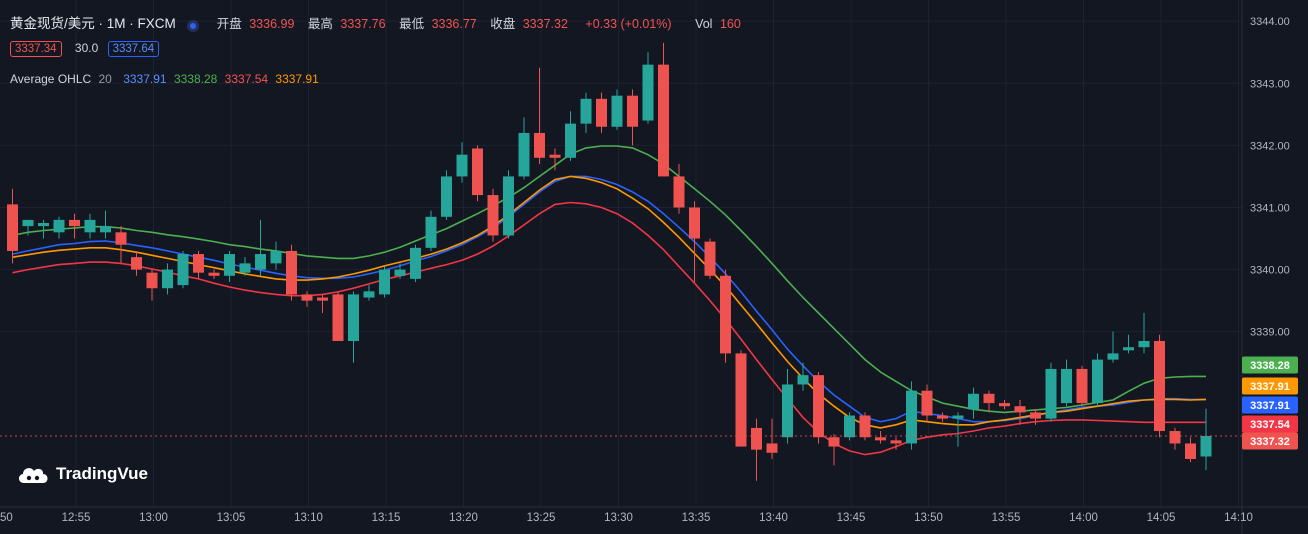  What do you see at coordinates (1161, 518) in the screenshot?
I see `time-tick-label: 14:05` at bounding box center [1161, 518].